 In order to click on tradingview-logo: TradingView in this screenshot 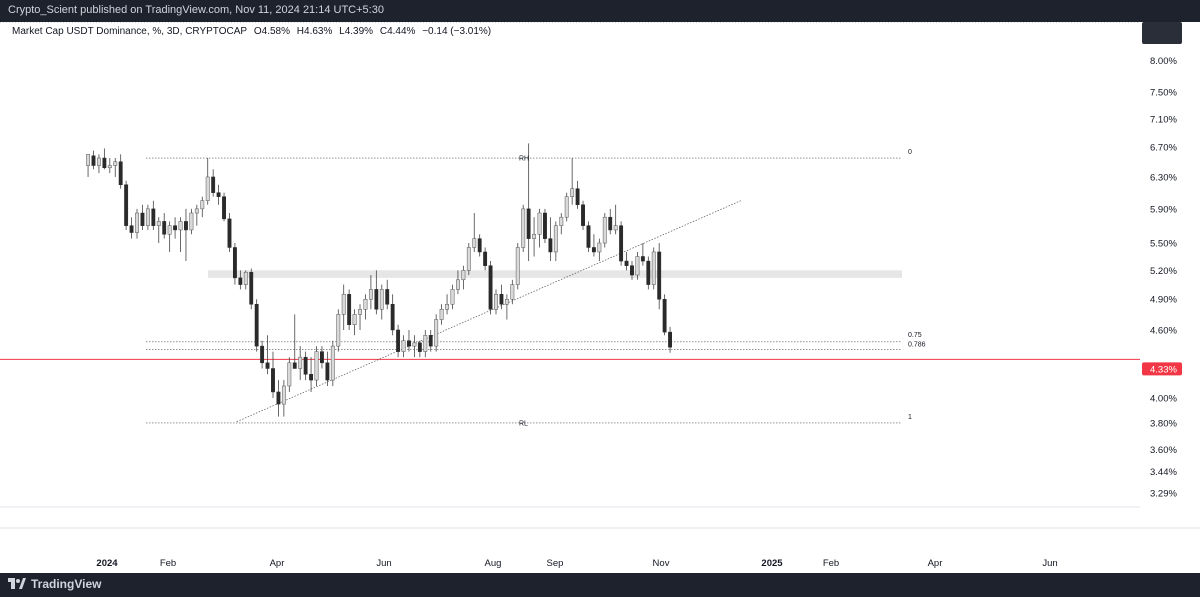, I will do `click(54, 584)`.